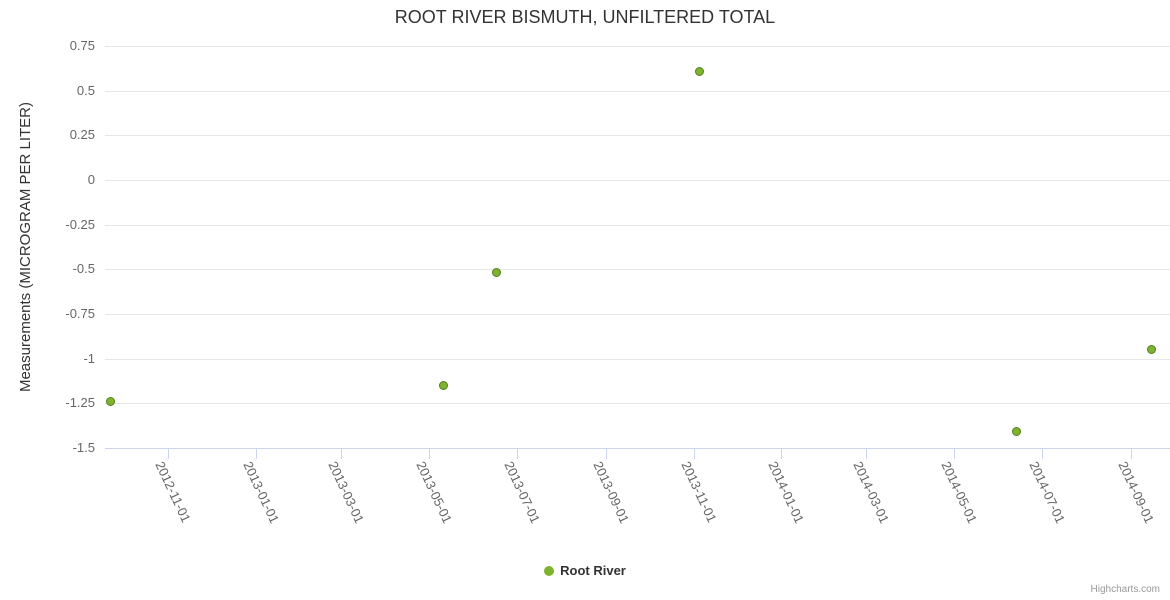  I want to click on y-axis-label: 0.75, so click(82, 45).